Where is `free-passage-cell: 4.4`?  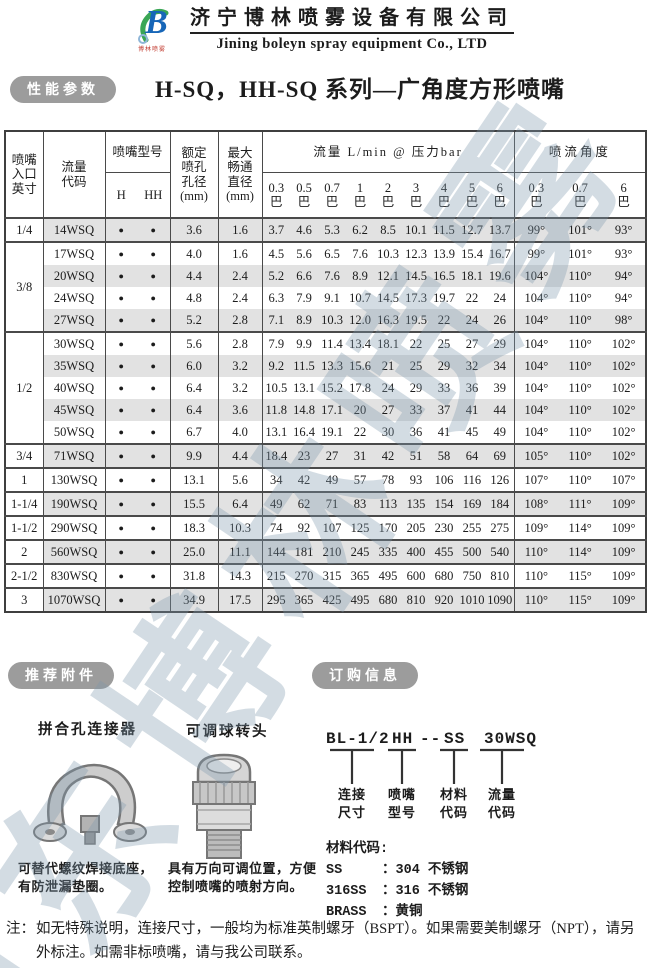
free-passage-cell: 4.4 is located at coordinates (240, 455).